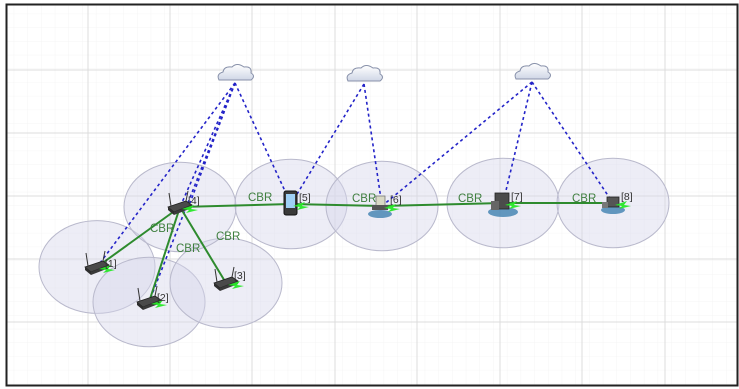  Describe the element at coordinates (100, 262) in the screenshot. I see `node-n1: [1]` at that location.